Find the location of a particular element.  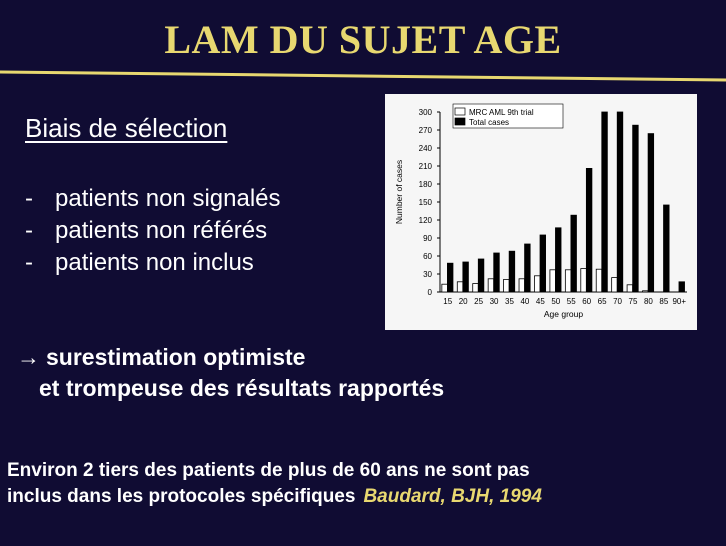

y-tick-label: 300 is located at coordinates (426, 112).